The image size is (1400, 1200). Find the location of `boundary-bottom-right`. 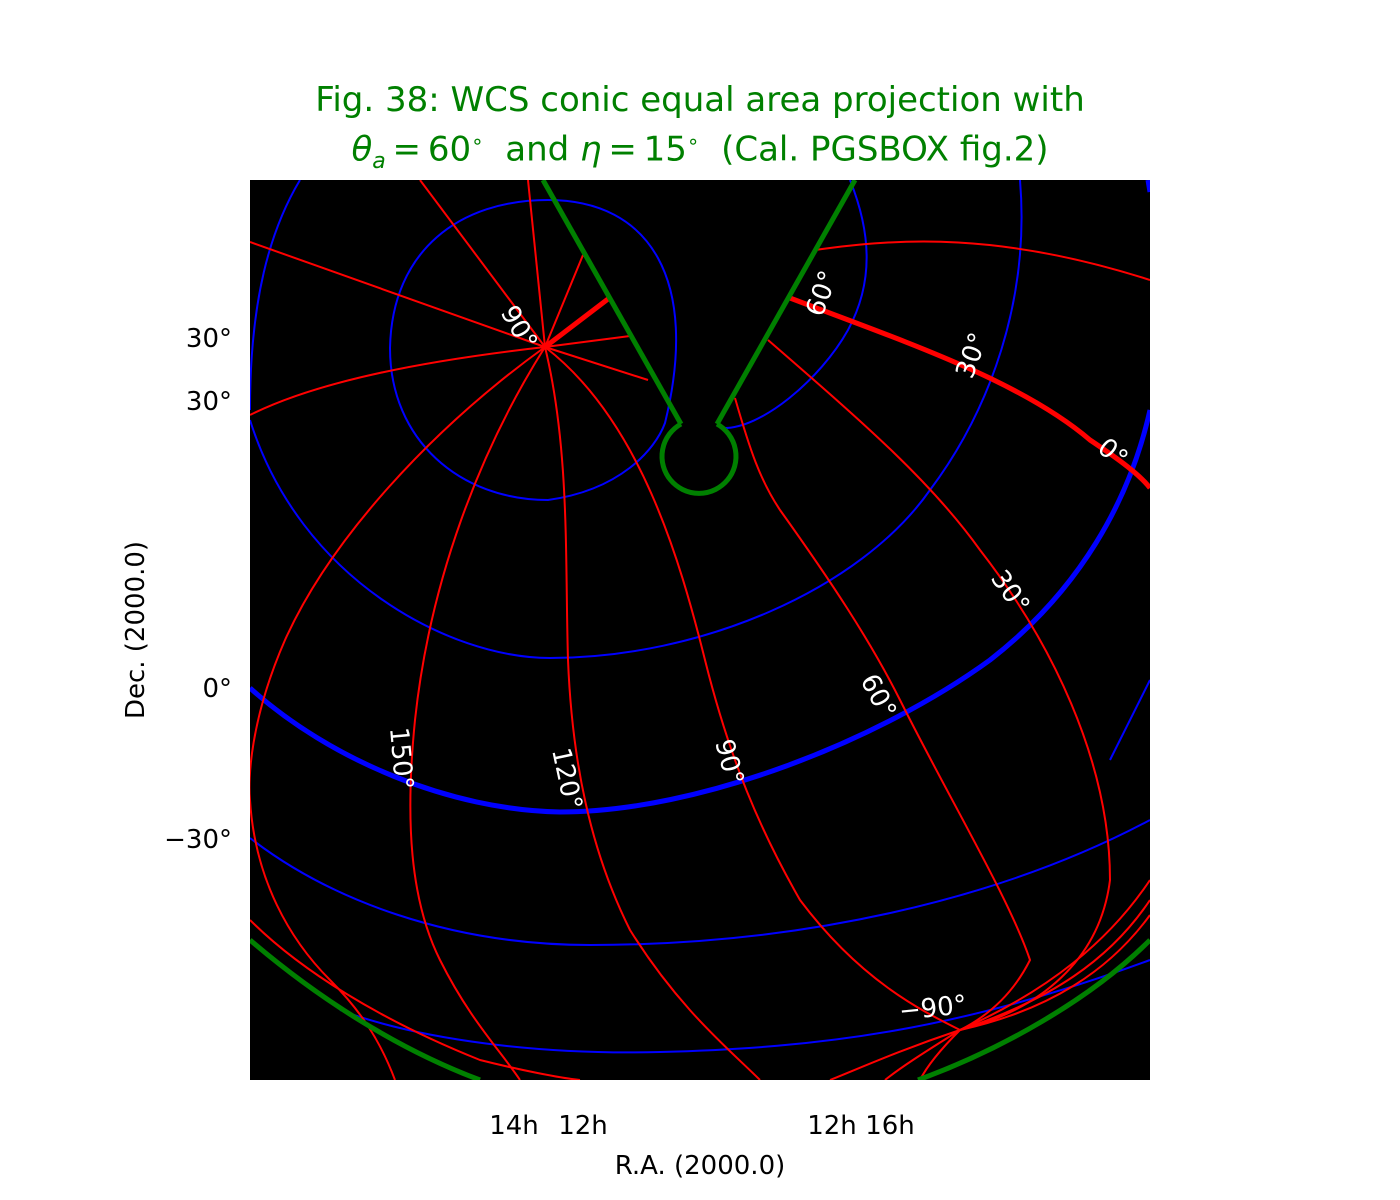

boundary-bottom-right is located at coordinates (1033, 1009).